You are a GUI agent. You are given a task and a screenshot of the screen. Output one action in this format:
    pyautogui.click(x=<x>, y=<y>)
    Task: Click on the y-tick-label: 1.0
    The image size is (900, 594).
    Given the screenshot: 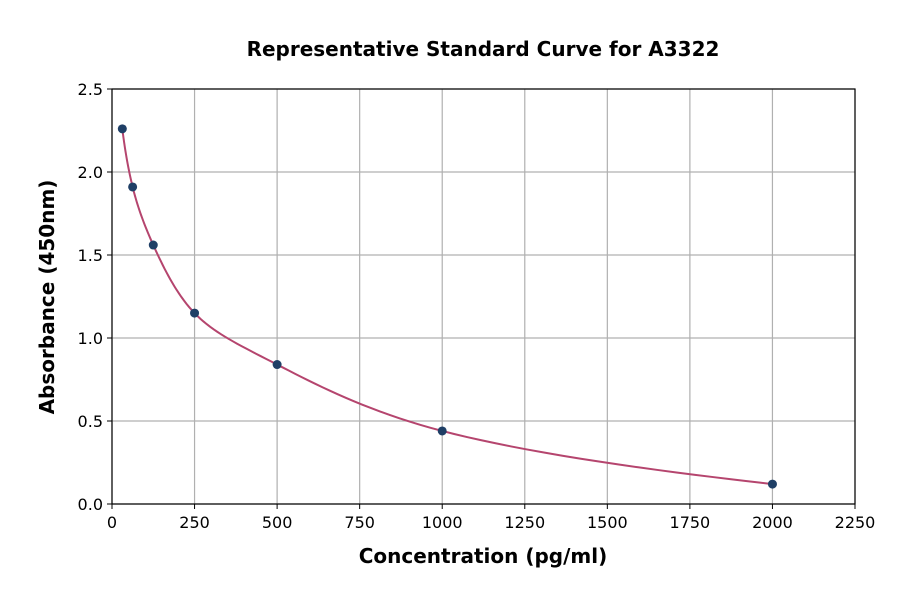 What is the action you would take?
    pyautogui.click(x=90, y=338)
    